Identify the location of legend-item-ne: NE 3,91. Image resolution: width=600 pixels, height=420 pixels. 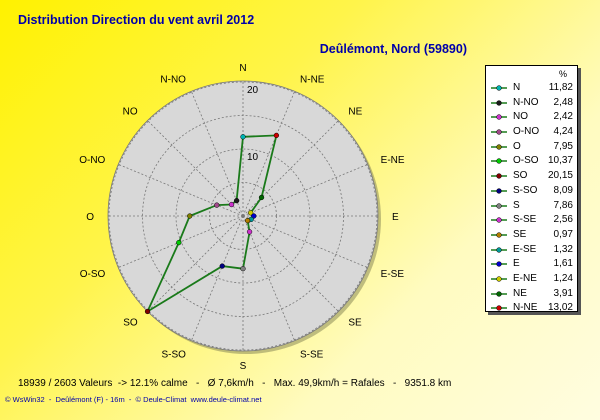
(531, 294).